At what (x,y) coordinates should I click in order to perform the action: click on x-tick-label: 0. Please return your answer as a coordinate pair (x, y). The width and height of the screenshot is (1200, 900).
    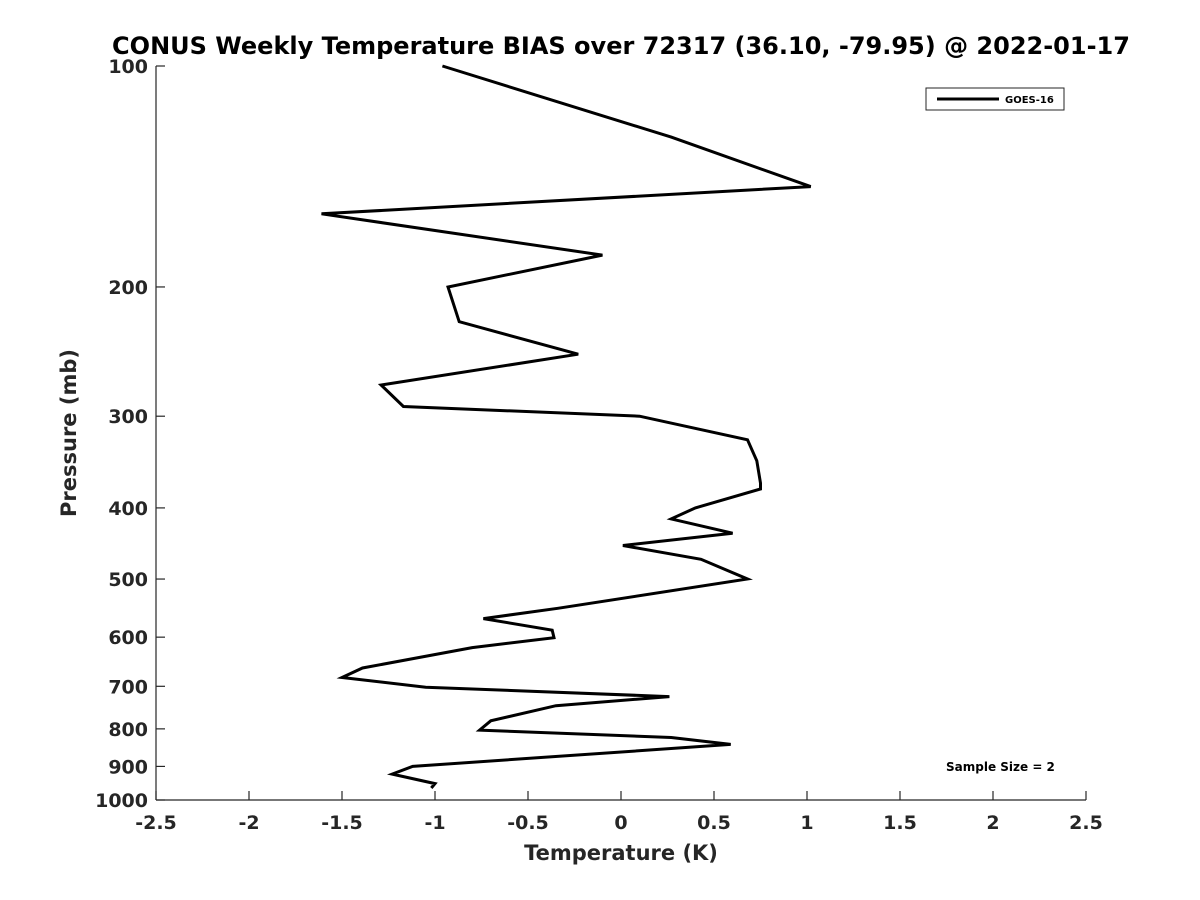
    Looking at the image, I should click on (620, 823).